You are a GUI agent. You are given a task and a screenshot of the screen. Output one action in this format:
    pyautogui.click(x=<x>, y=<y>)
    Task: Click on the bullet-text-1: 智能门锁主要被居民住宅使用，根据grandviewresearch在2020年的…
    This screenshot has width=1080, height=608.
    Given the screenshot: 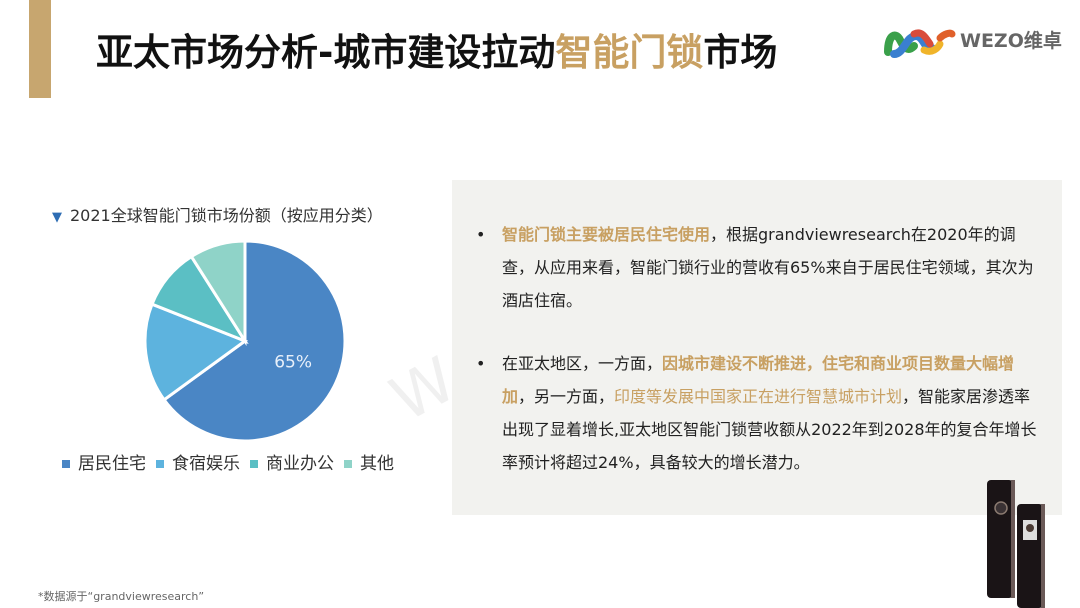 What is the action you would take?
    pyautogui.click(x=772, y=267)
    